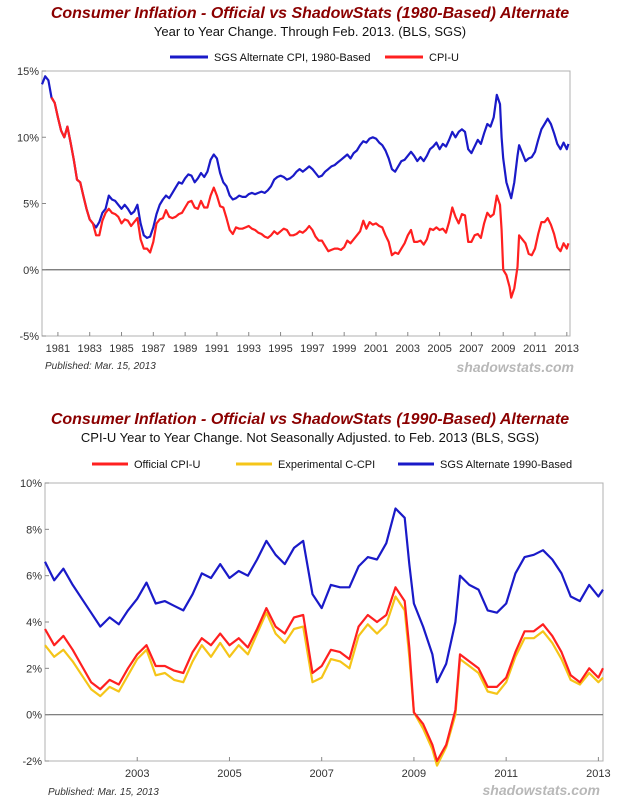 The image size is (620, 801). Describe the element at coordinates (34, 530) in the screenshot. I see `y-tick-label: 8%` at that location.